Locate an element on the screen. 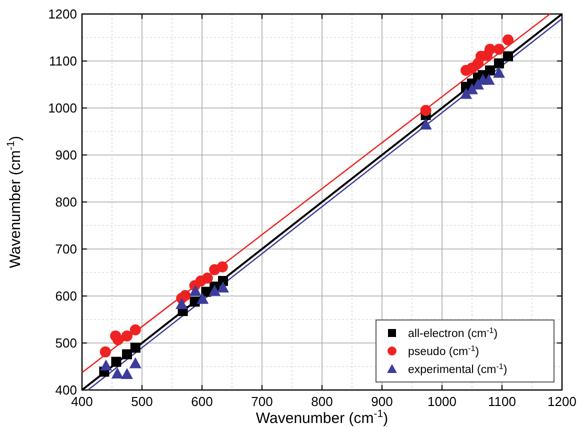 This screenshot has height=427, width=579. y-tick-label: 1000 is located at coordinates (62, 108).